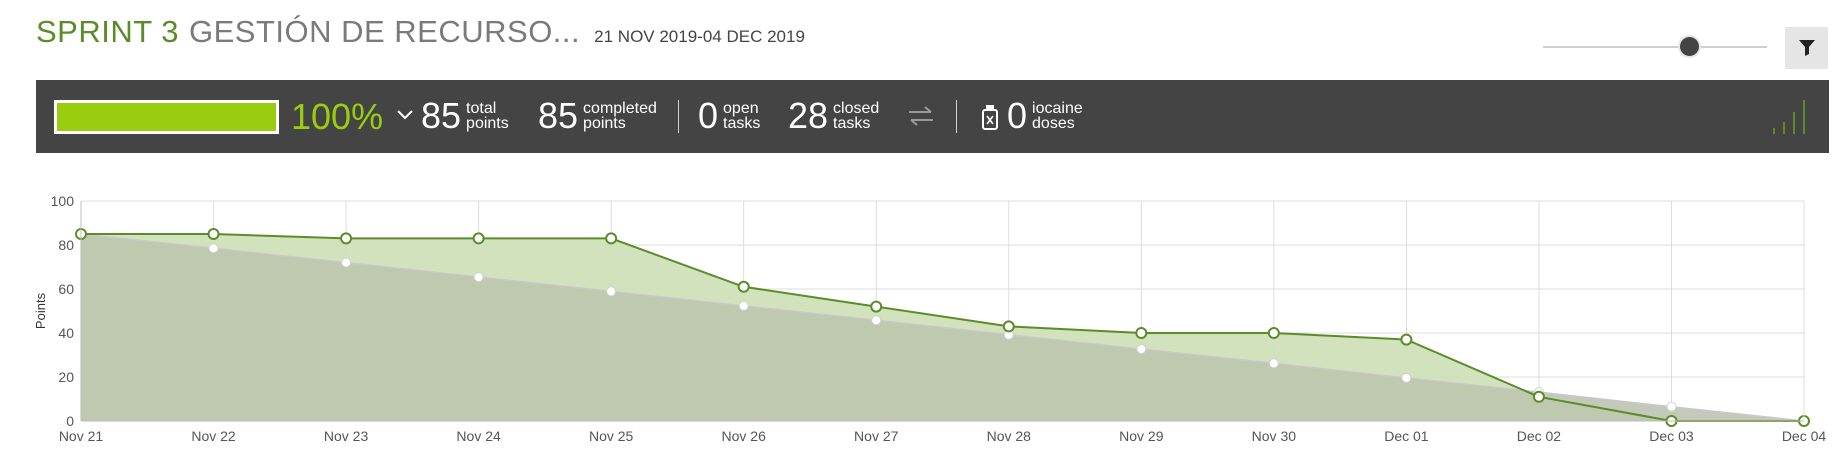  I want to click on sprint-name: SPRINT 3, so click(107, 31).